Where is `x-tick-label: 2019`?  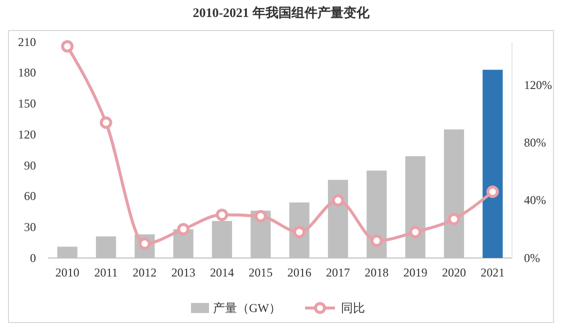
x-tick-label: 2019 is located at coordinates (415, 273).